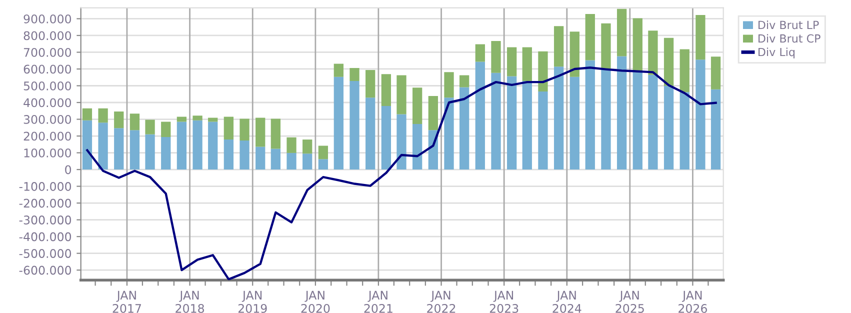 This screenshot has width=851, height=313. Describe the element at coordinates (45, 186) in the screenshot. I see `y-tick-label: -100.000` at that location.